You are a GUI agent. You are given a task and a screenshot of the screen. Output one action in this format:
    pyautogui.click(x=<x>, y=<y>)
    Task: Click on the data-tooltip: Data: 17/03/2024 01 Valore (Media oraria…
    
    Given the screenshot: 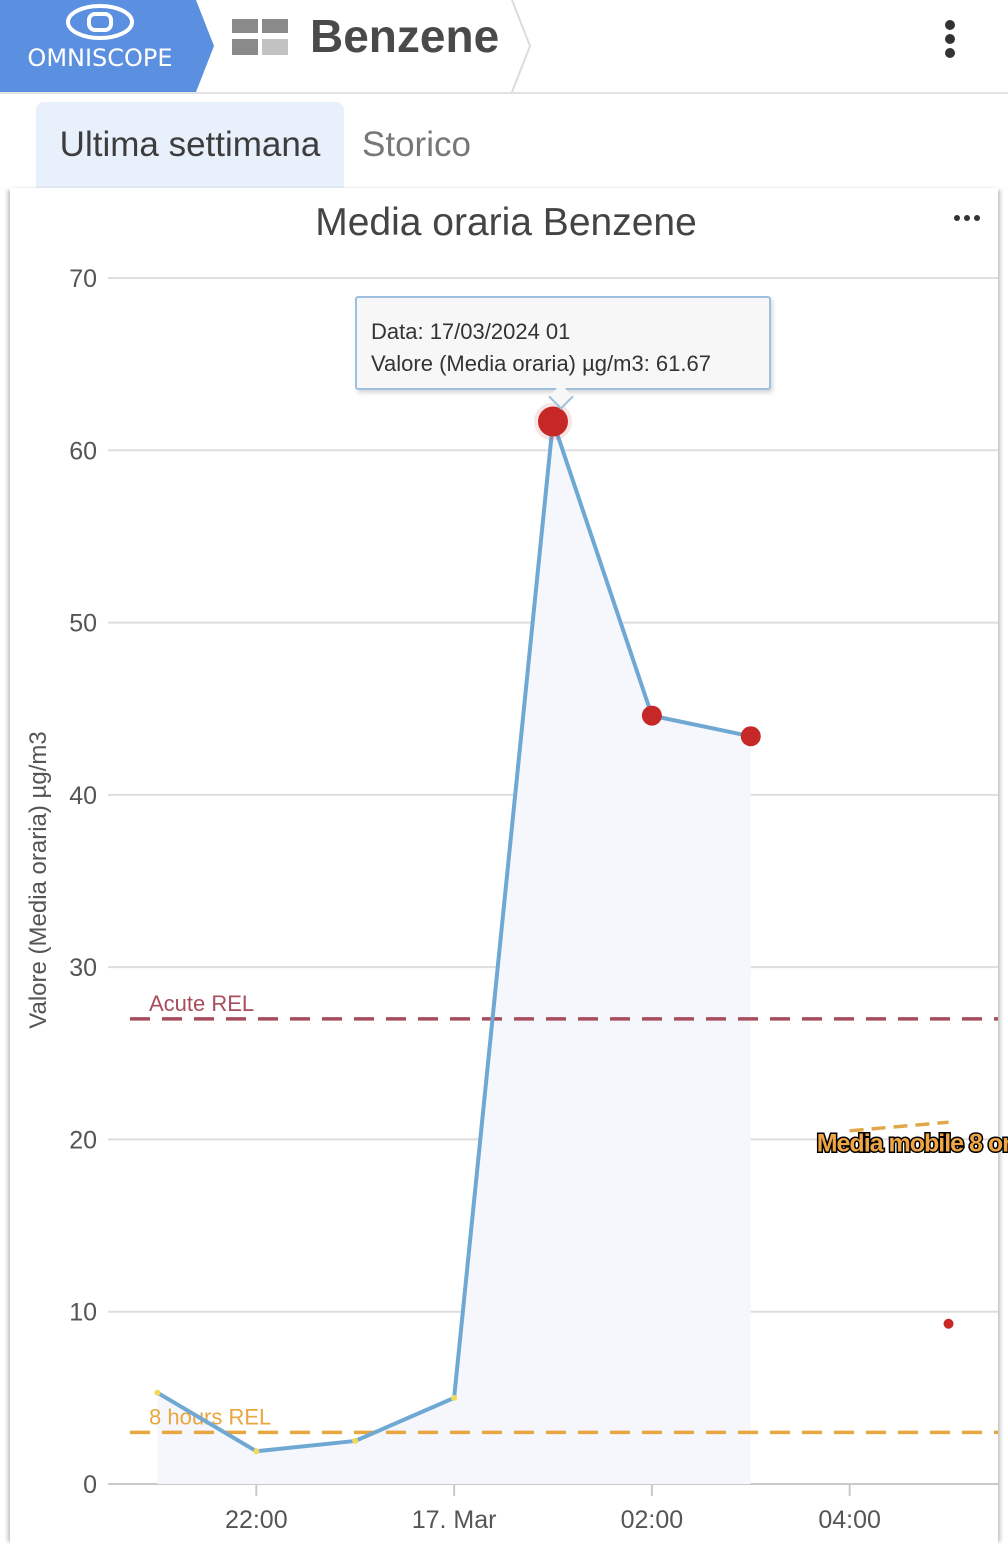 What is the action you would take?
    pyautogui.click(x=563, y=353)
    